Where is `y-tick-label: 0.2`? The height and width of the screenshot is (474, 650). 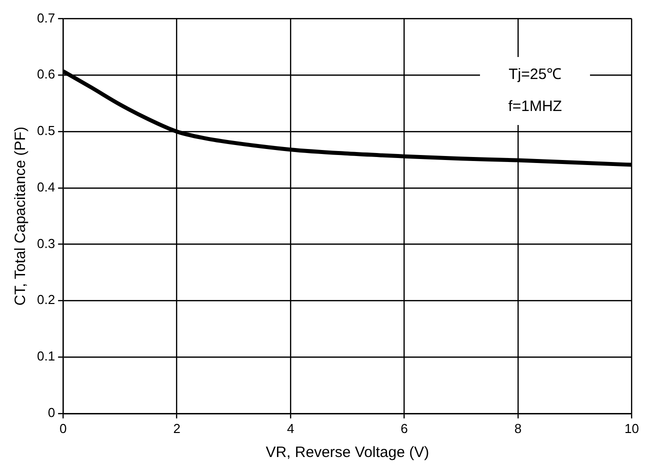
y-tick-label: 0.2 is located at coordinates (46, 300).